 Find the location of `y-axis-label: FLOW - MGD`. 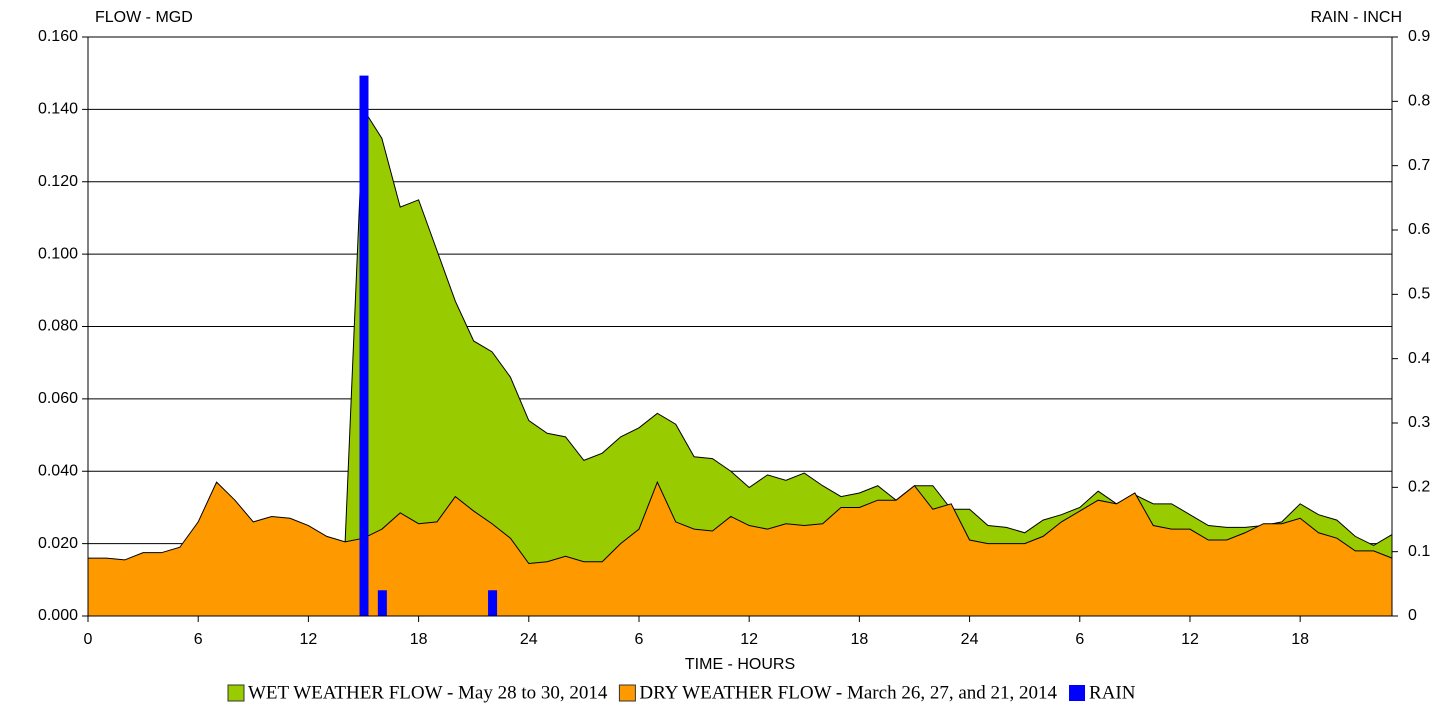

y-axis-label: FLOW - MGD is located at coordinates (144, 17).